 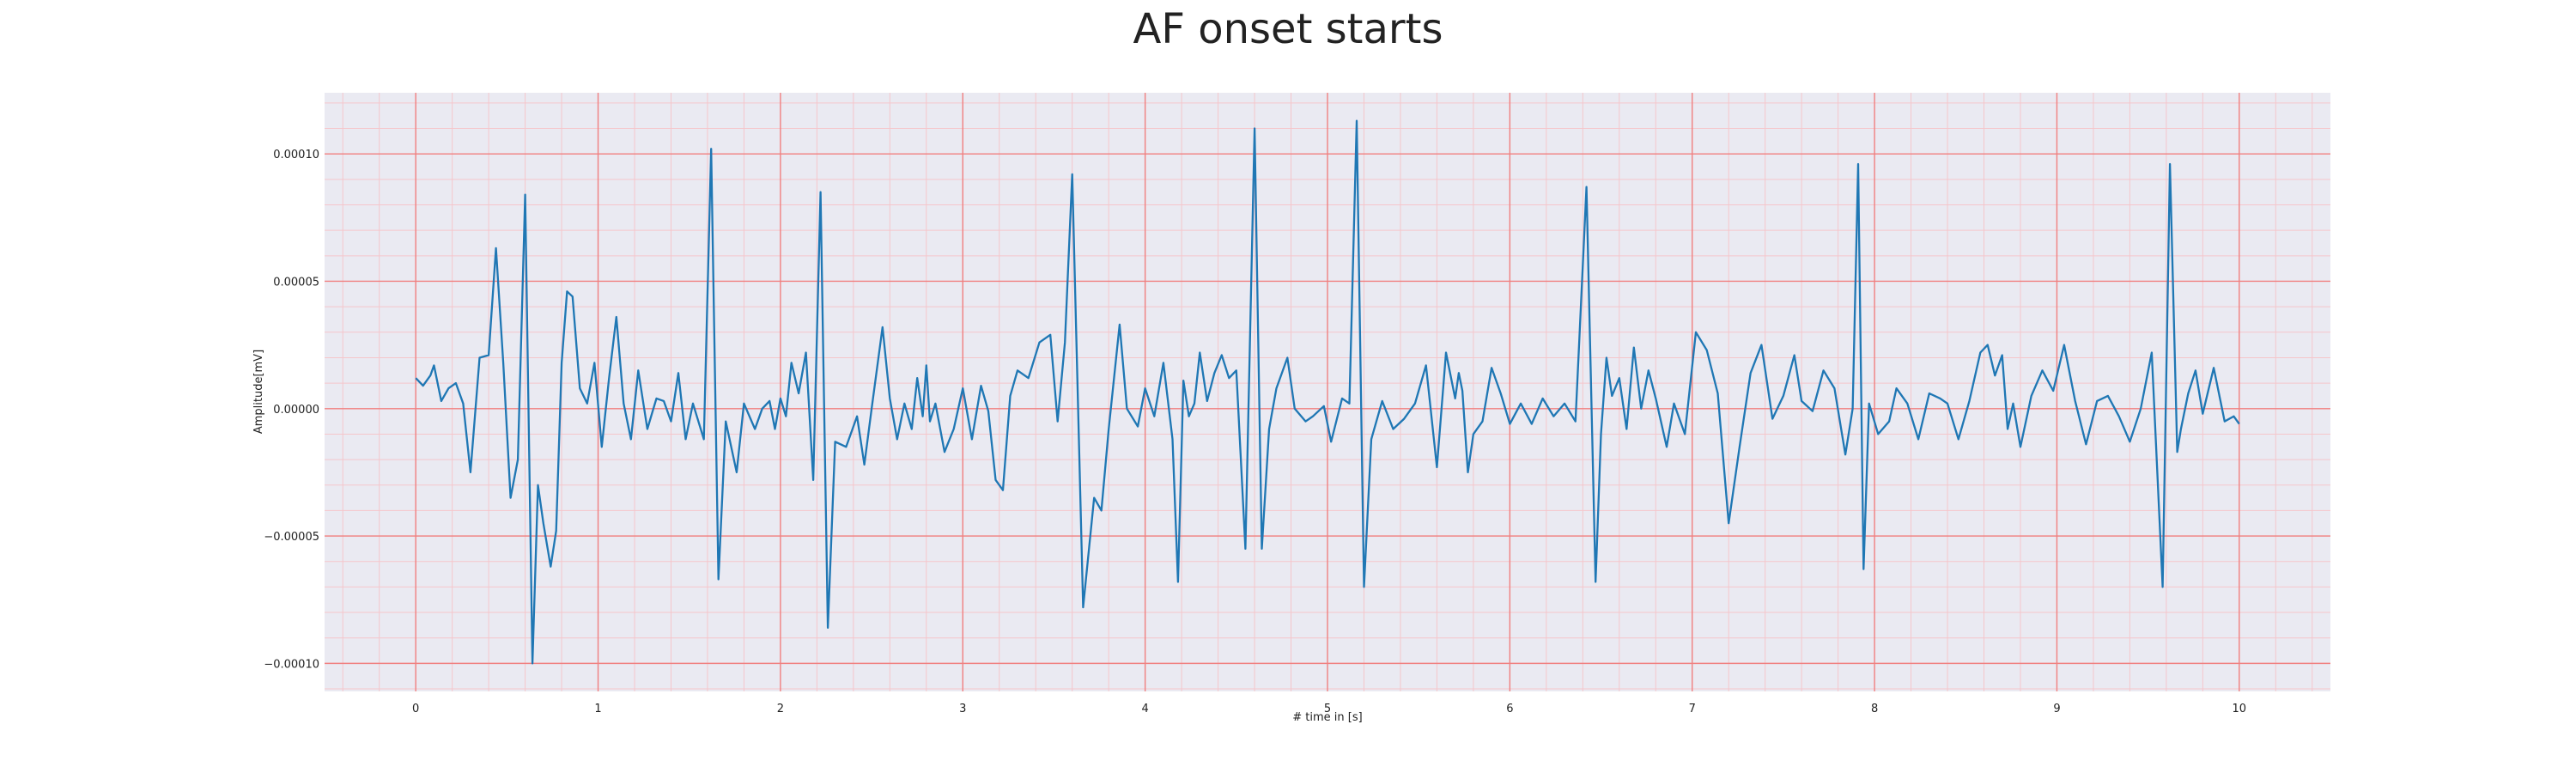 What do you see at coordinates (291, 537) in the screenshot?
I see `y-tick-label: −0.00005` at bounding box center [291, 537].